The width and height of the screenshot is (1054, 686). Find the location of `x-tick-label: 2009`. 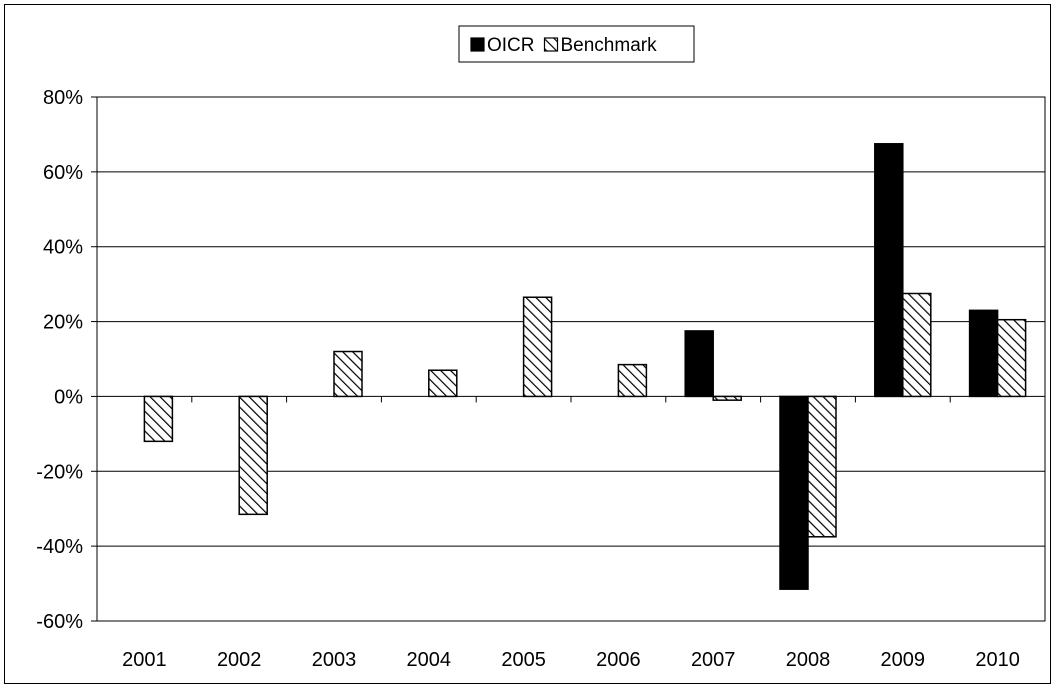

x-tick-label: 2009 is located at coordinates (903, 660).